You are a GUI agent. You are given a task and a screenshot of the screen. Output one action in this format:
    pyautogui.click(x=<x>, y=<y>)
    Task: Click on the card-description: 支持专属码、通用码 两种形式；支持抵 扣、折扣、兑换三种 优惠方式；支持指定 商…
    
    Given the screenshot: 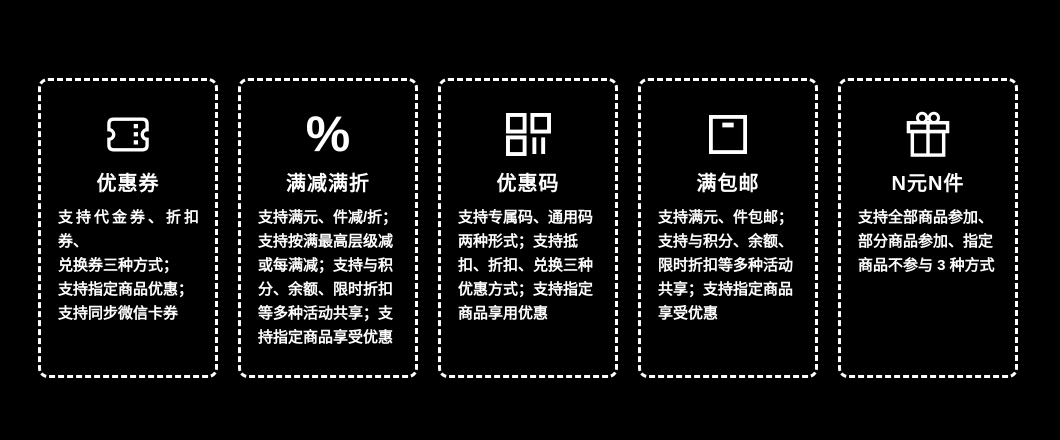 What is the action you would take?
    pyautogui.click(x=526, y=265)
    